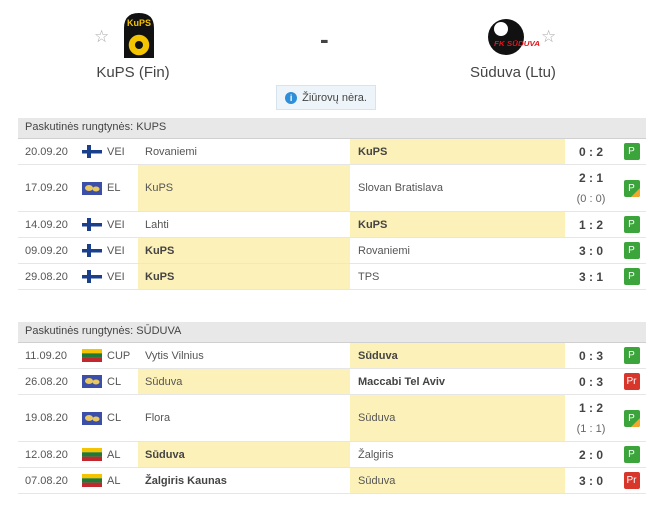  I want to click on match-row: 07.08.20 AL Žalgiris Kaunas Sūduva 3, so click(332, 481).